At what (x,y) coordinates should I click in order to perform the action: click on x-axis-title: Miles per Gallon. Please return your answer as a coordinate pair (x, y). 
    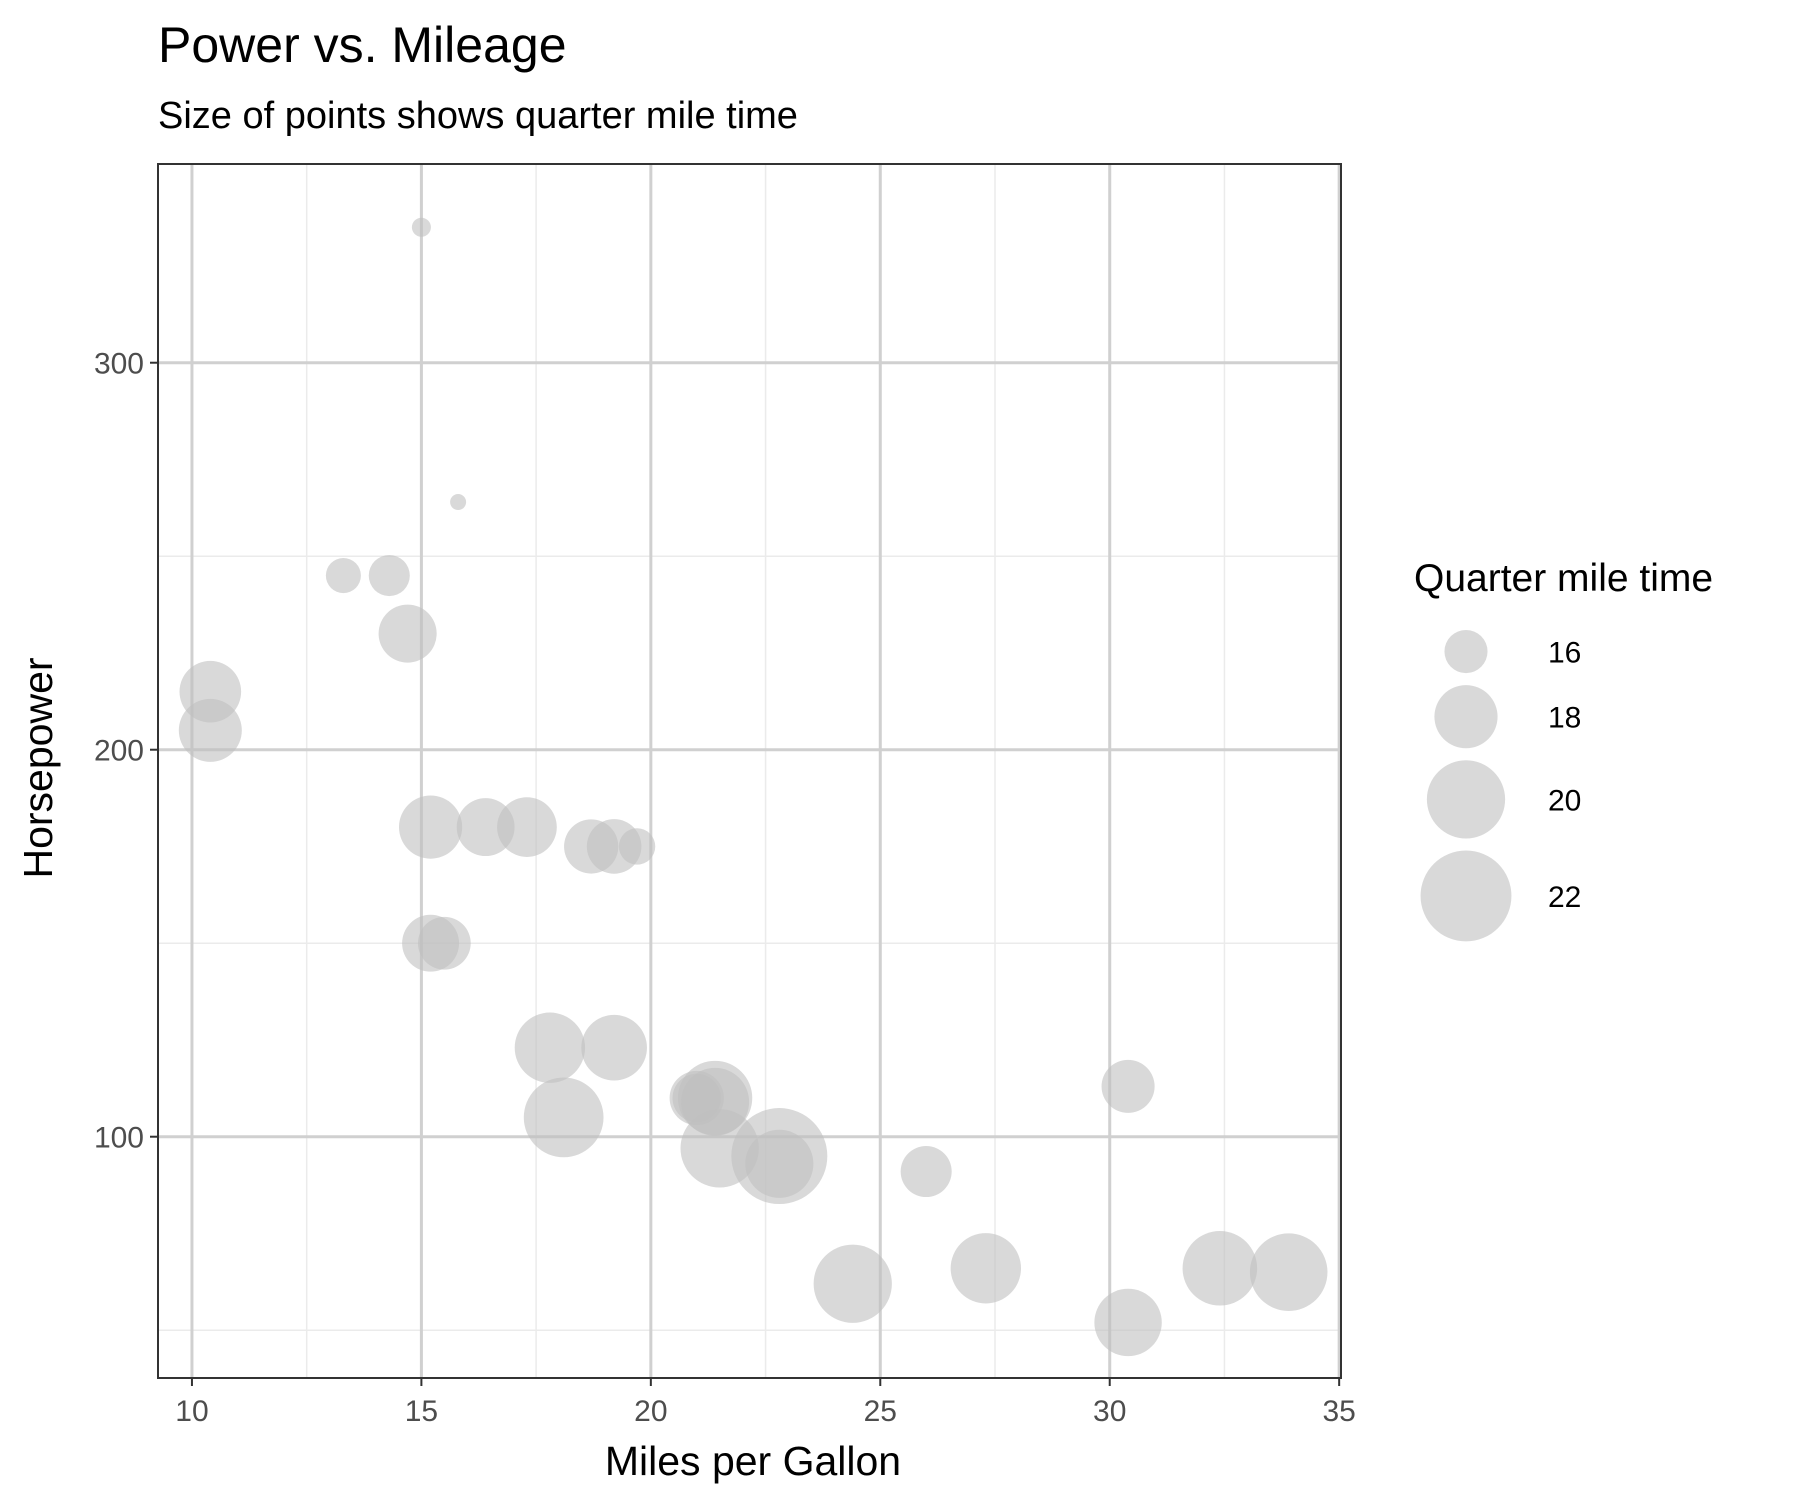
    Looking at the image, I should click on (753, 1461).